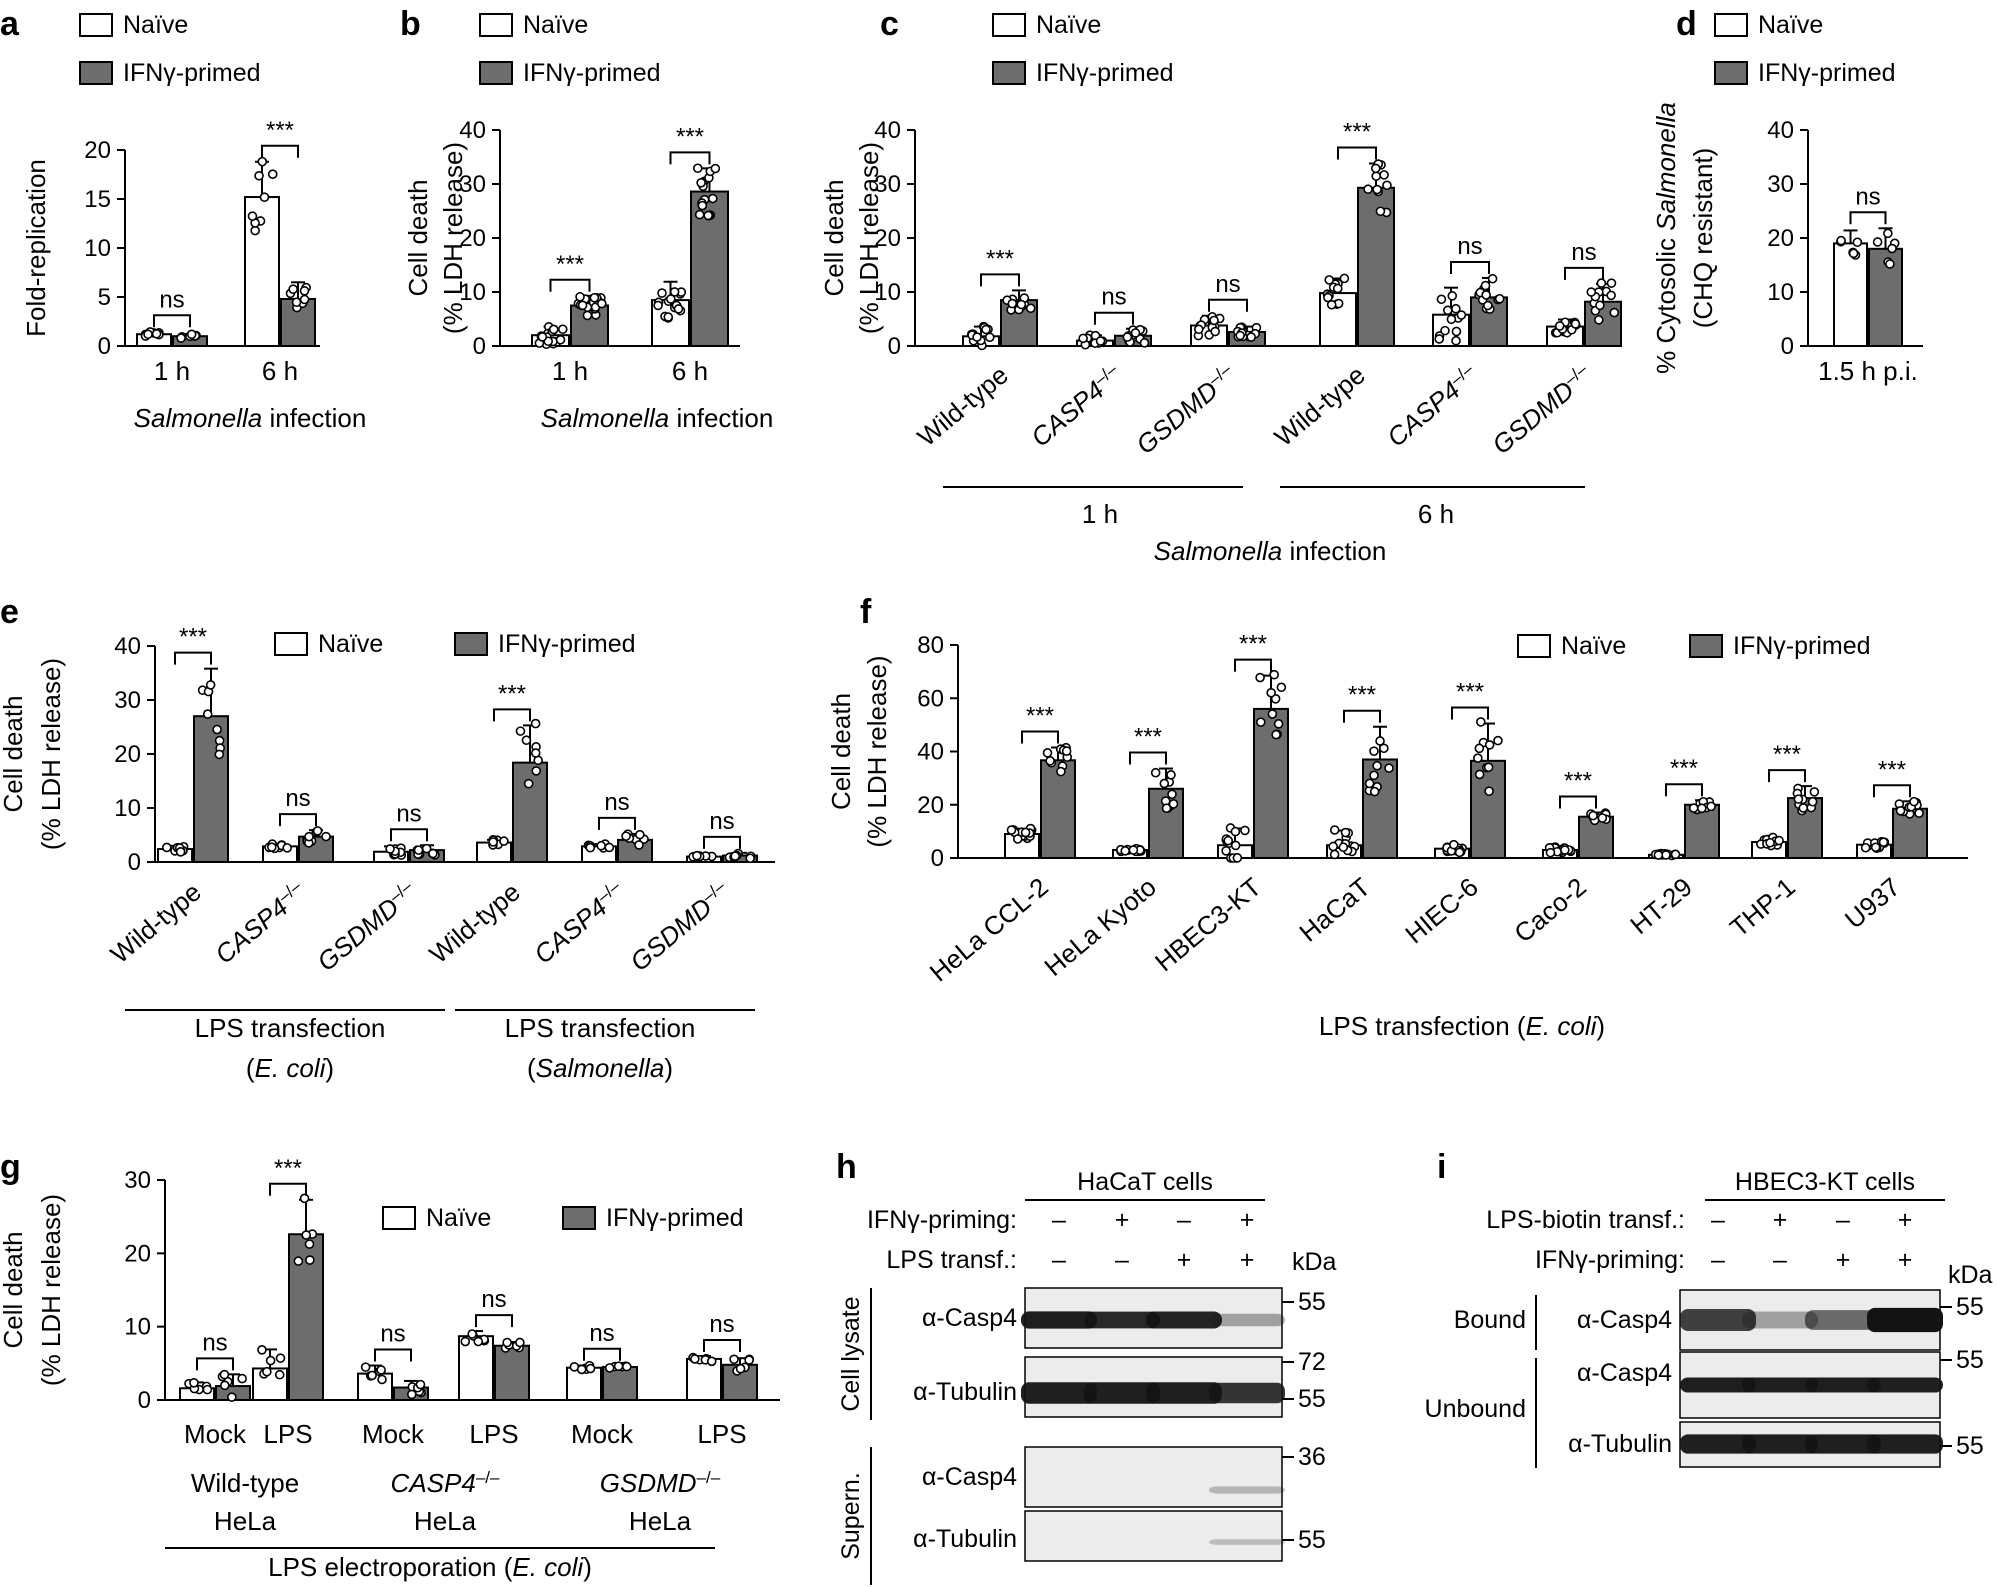 This screenshot has height=1587, width=1997. What do you see at coordinates (1532, 417) in the screenshot?
I see `text-segment: GSDMD` at bounding box center [1532, 417].